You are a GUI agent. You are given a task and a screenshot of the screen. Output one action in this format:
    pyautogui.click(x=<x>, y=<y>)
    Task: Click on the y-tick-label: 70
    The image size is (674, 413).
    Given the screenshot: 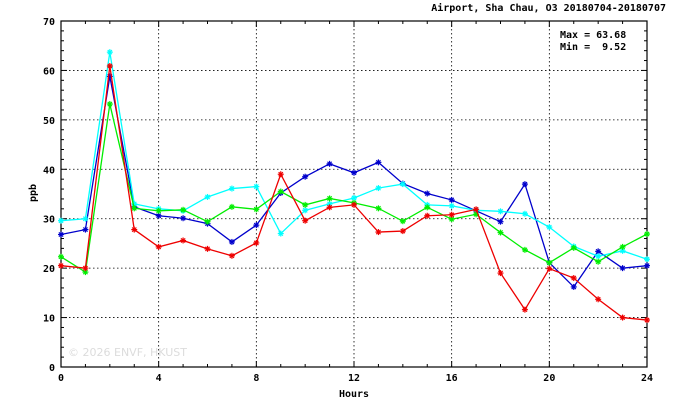 What is the action you would take?
    pyautogui.click(x=49, y=22)
    